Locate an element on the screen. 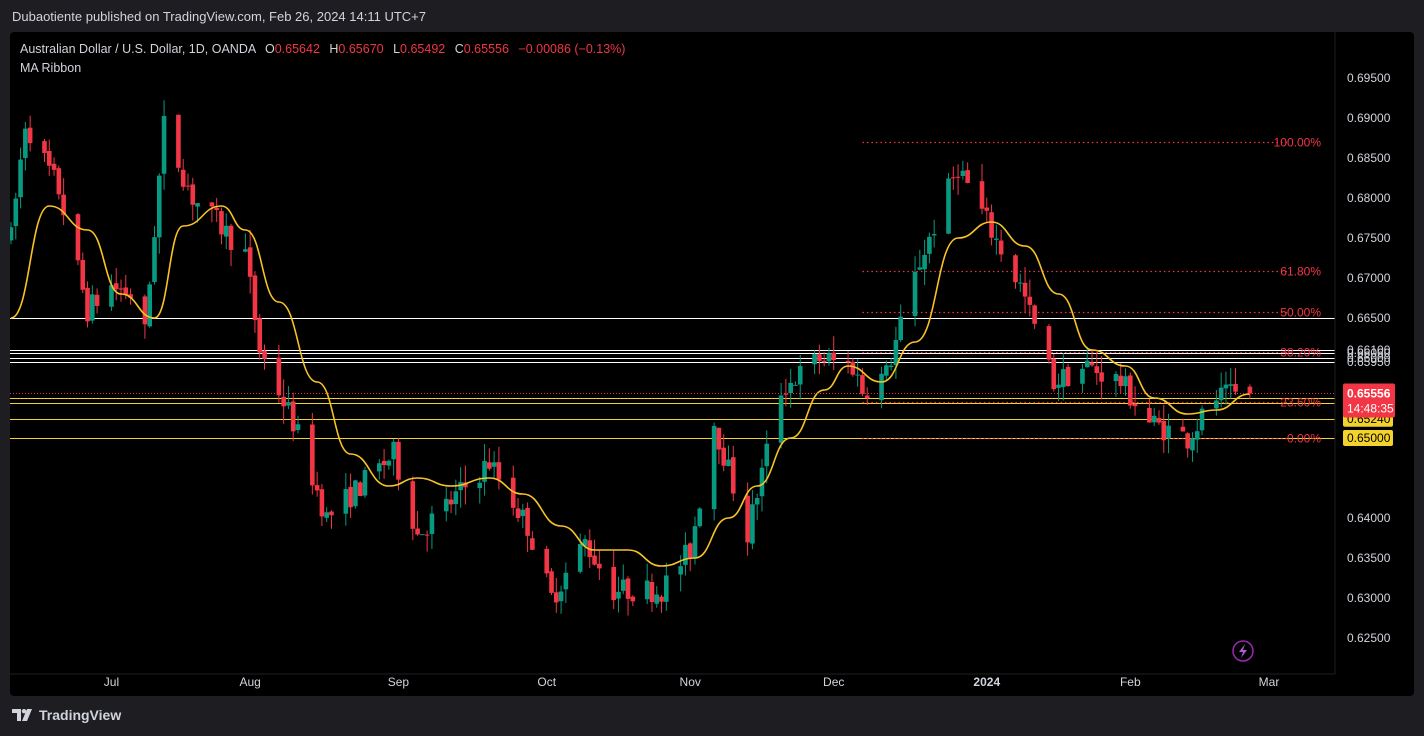 Image resolution: width=1424 pixels, height=736 pixels. current-price-label: 0.65556 is located at coordinates (1369, 394).